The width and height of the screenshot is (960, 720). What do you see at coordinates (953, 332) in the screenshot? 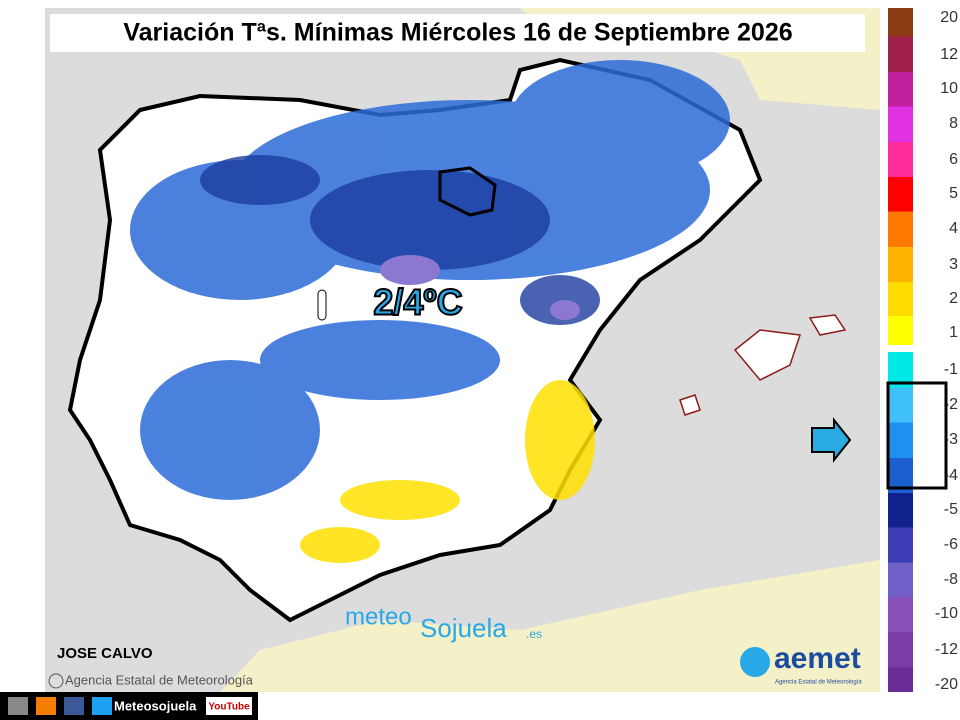
I see `legend-label: 1` at bounding box center [953, 332].